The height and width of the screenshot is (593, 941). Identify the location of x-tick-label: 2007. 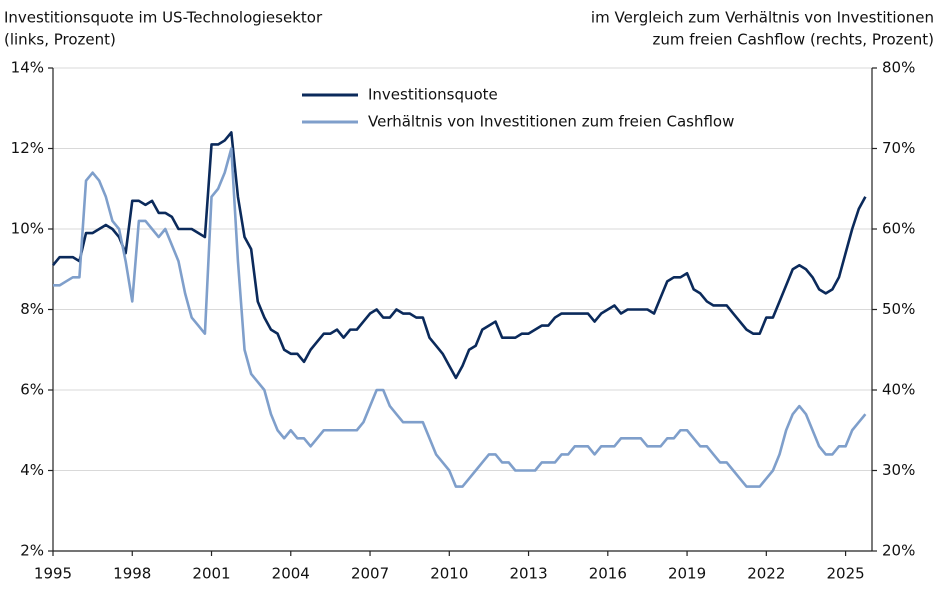
(370, 574).